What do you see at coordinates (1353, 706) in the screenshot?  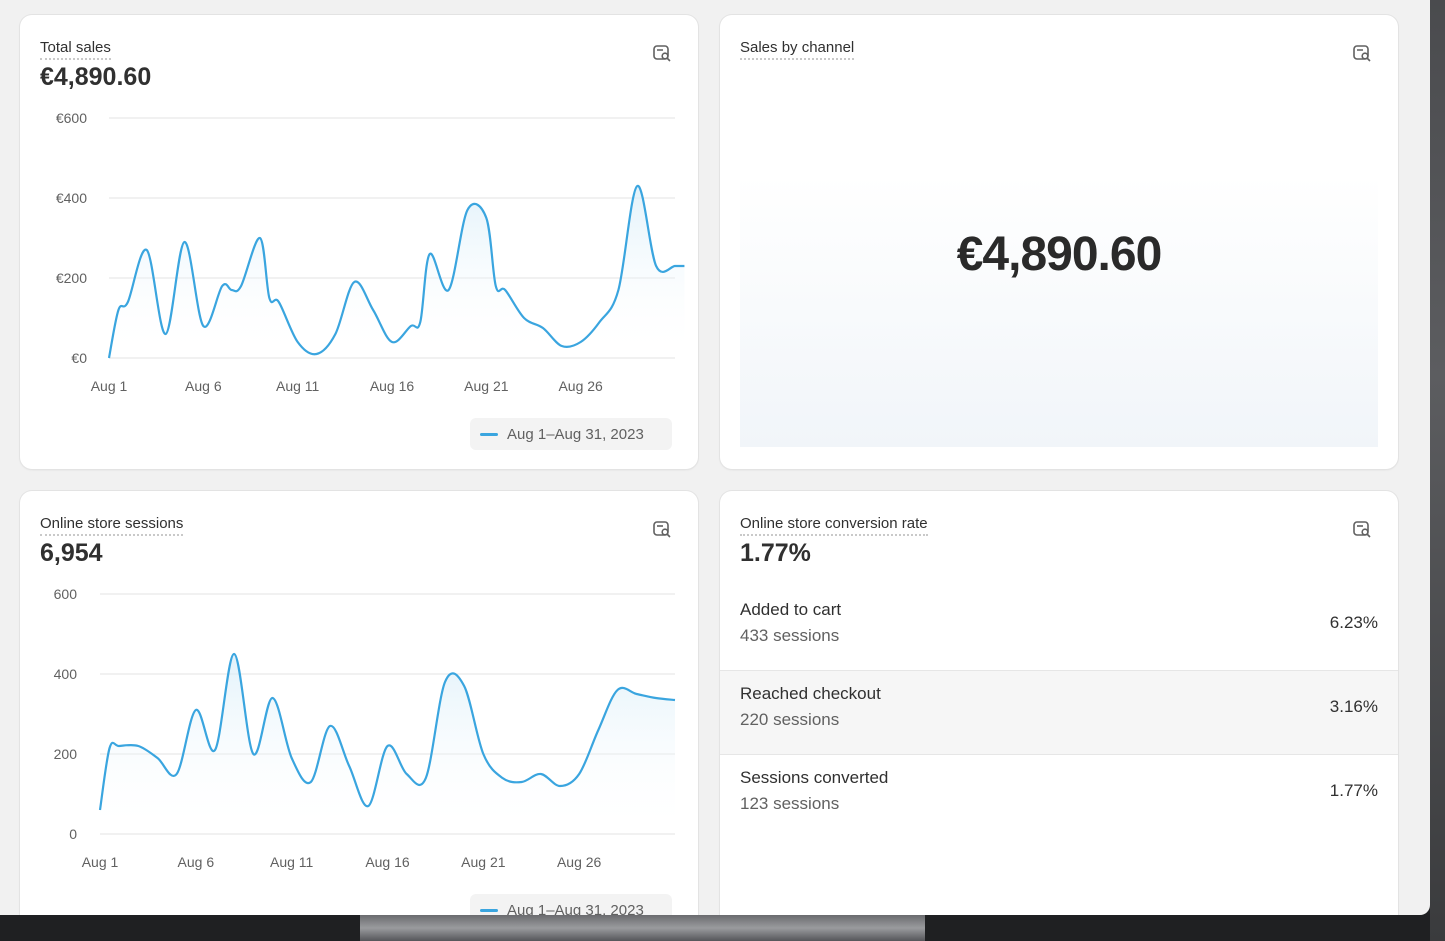 I see `funnel-percent: 3.16%` at bounding box center [1353, 706].